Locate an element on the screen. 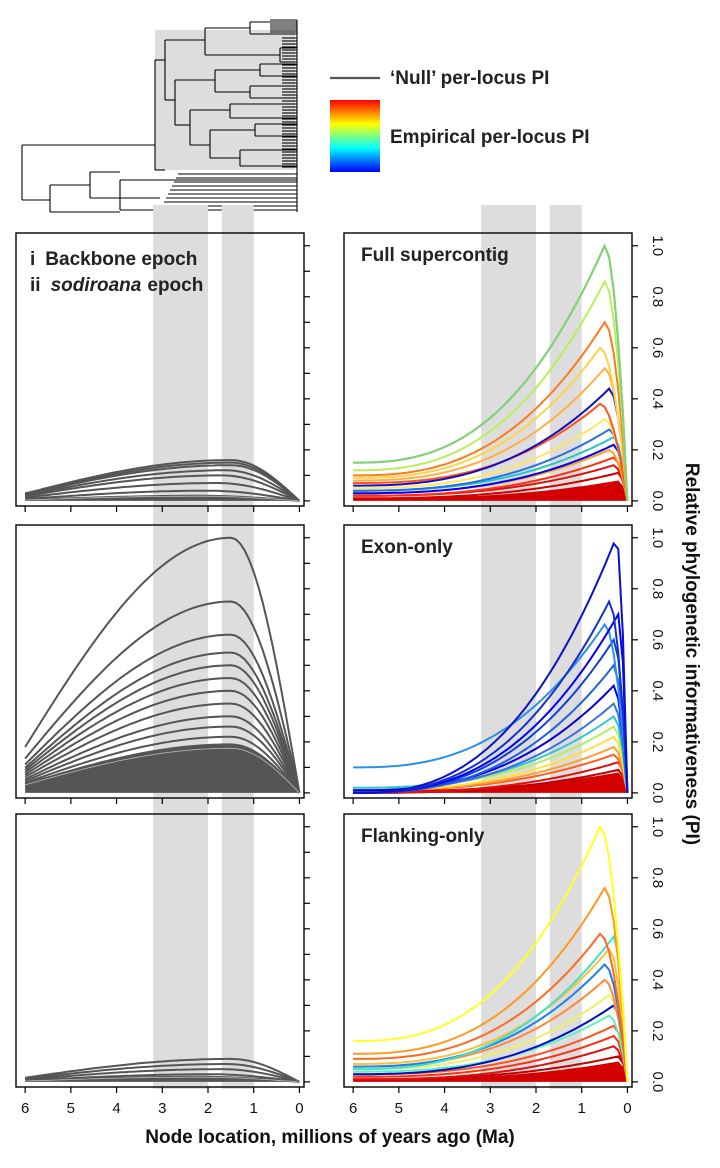  legend-empirical-label: Empirical per-locus PI is located at coordinates (490, 137).